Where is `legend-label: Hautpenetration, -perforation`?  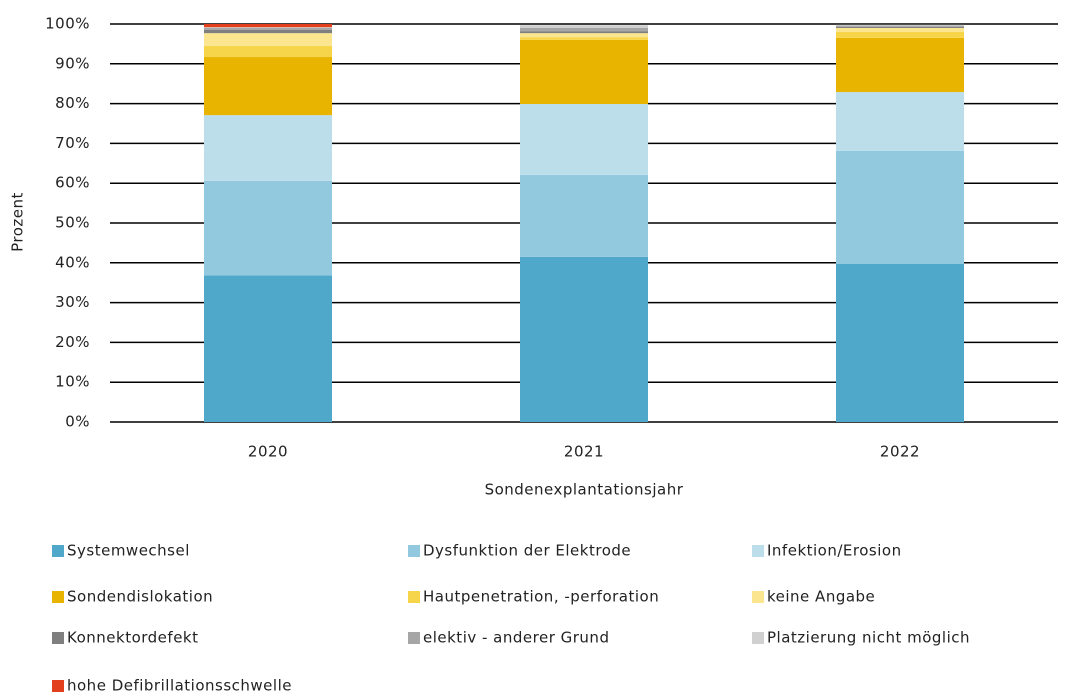 legend-label: Hautpenetration, -perforation is located at coordinates (541, 597).